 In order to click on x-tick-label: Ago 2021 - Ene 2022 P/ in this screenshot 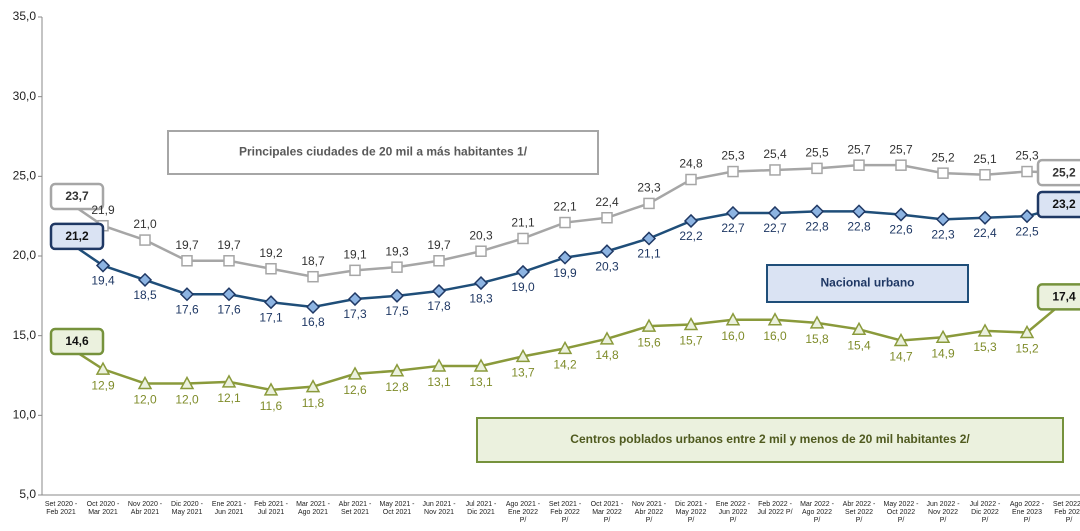, I will do `click(523, 512)`.